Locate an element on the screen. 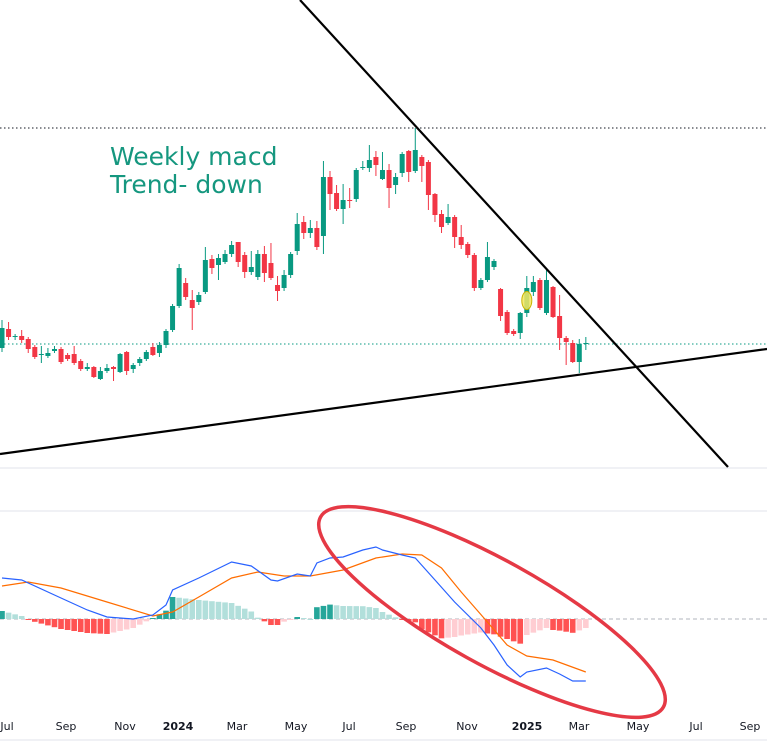 This screenshot has width=767, height=752. annotation-line-1: Weekly macd is located at coordinates (194, 156).